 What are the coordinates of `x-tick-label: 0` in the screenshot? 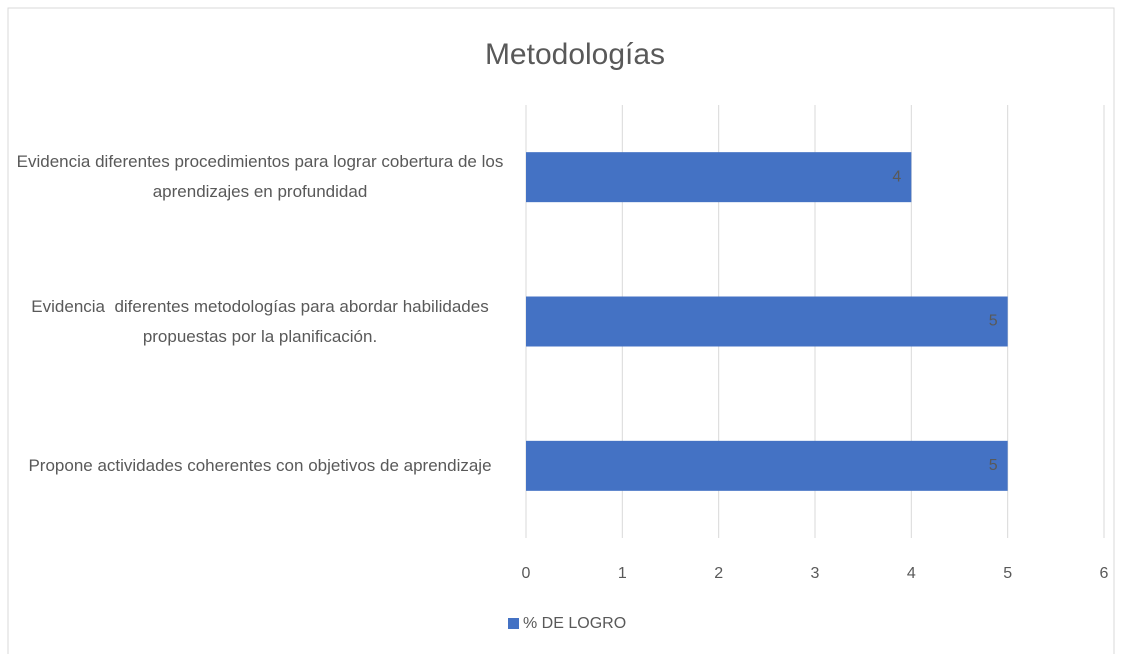 It's located at (526, 573).